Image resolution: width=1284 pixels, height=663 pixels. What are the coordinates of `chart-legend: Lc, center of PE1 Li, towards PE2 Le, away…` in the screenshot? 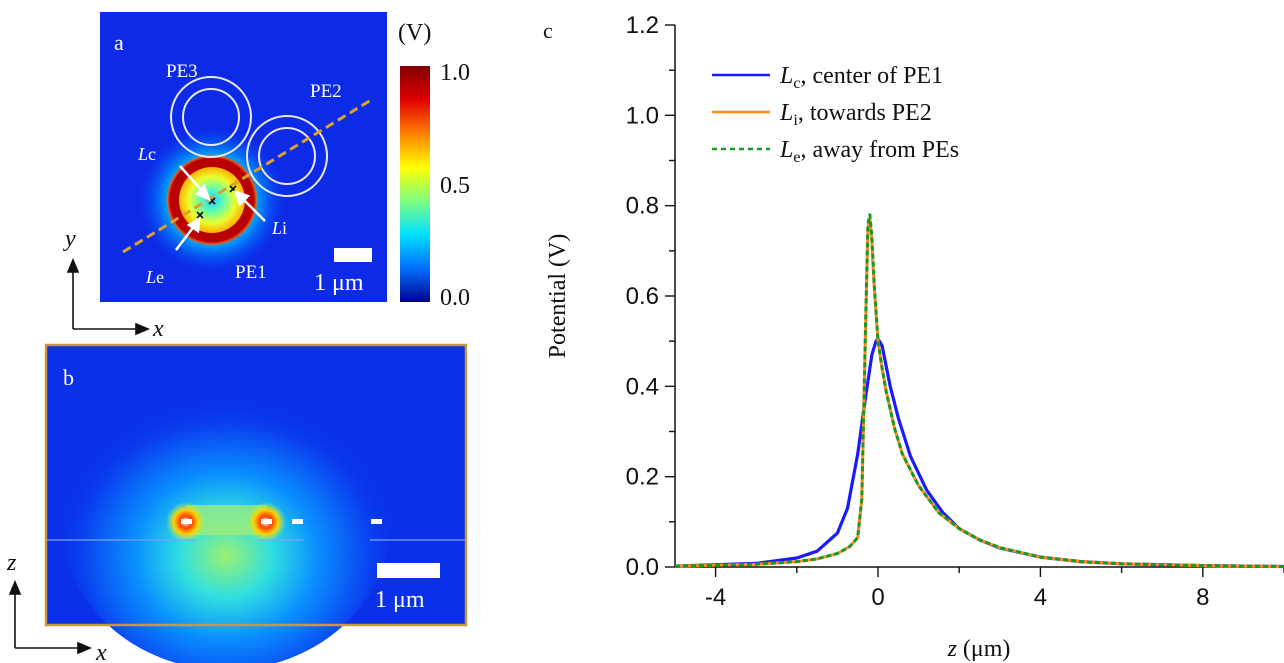 It's located at (835, 114).